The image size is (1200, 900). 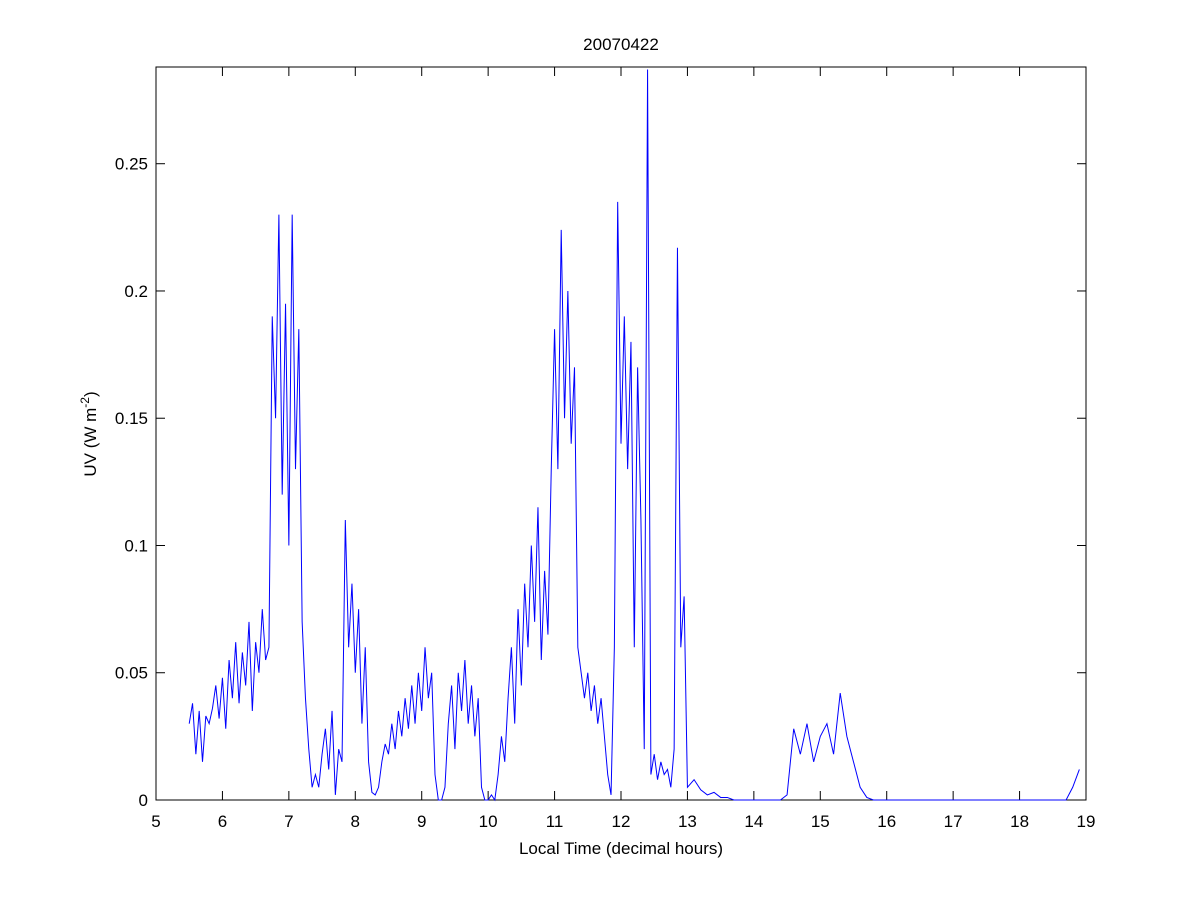 I want to click on x-tick-label: 19, so click(x=1086, y=821).